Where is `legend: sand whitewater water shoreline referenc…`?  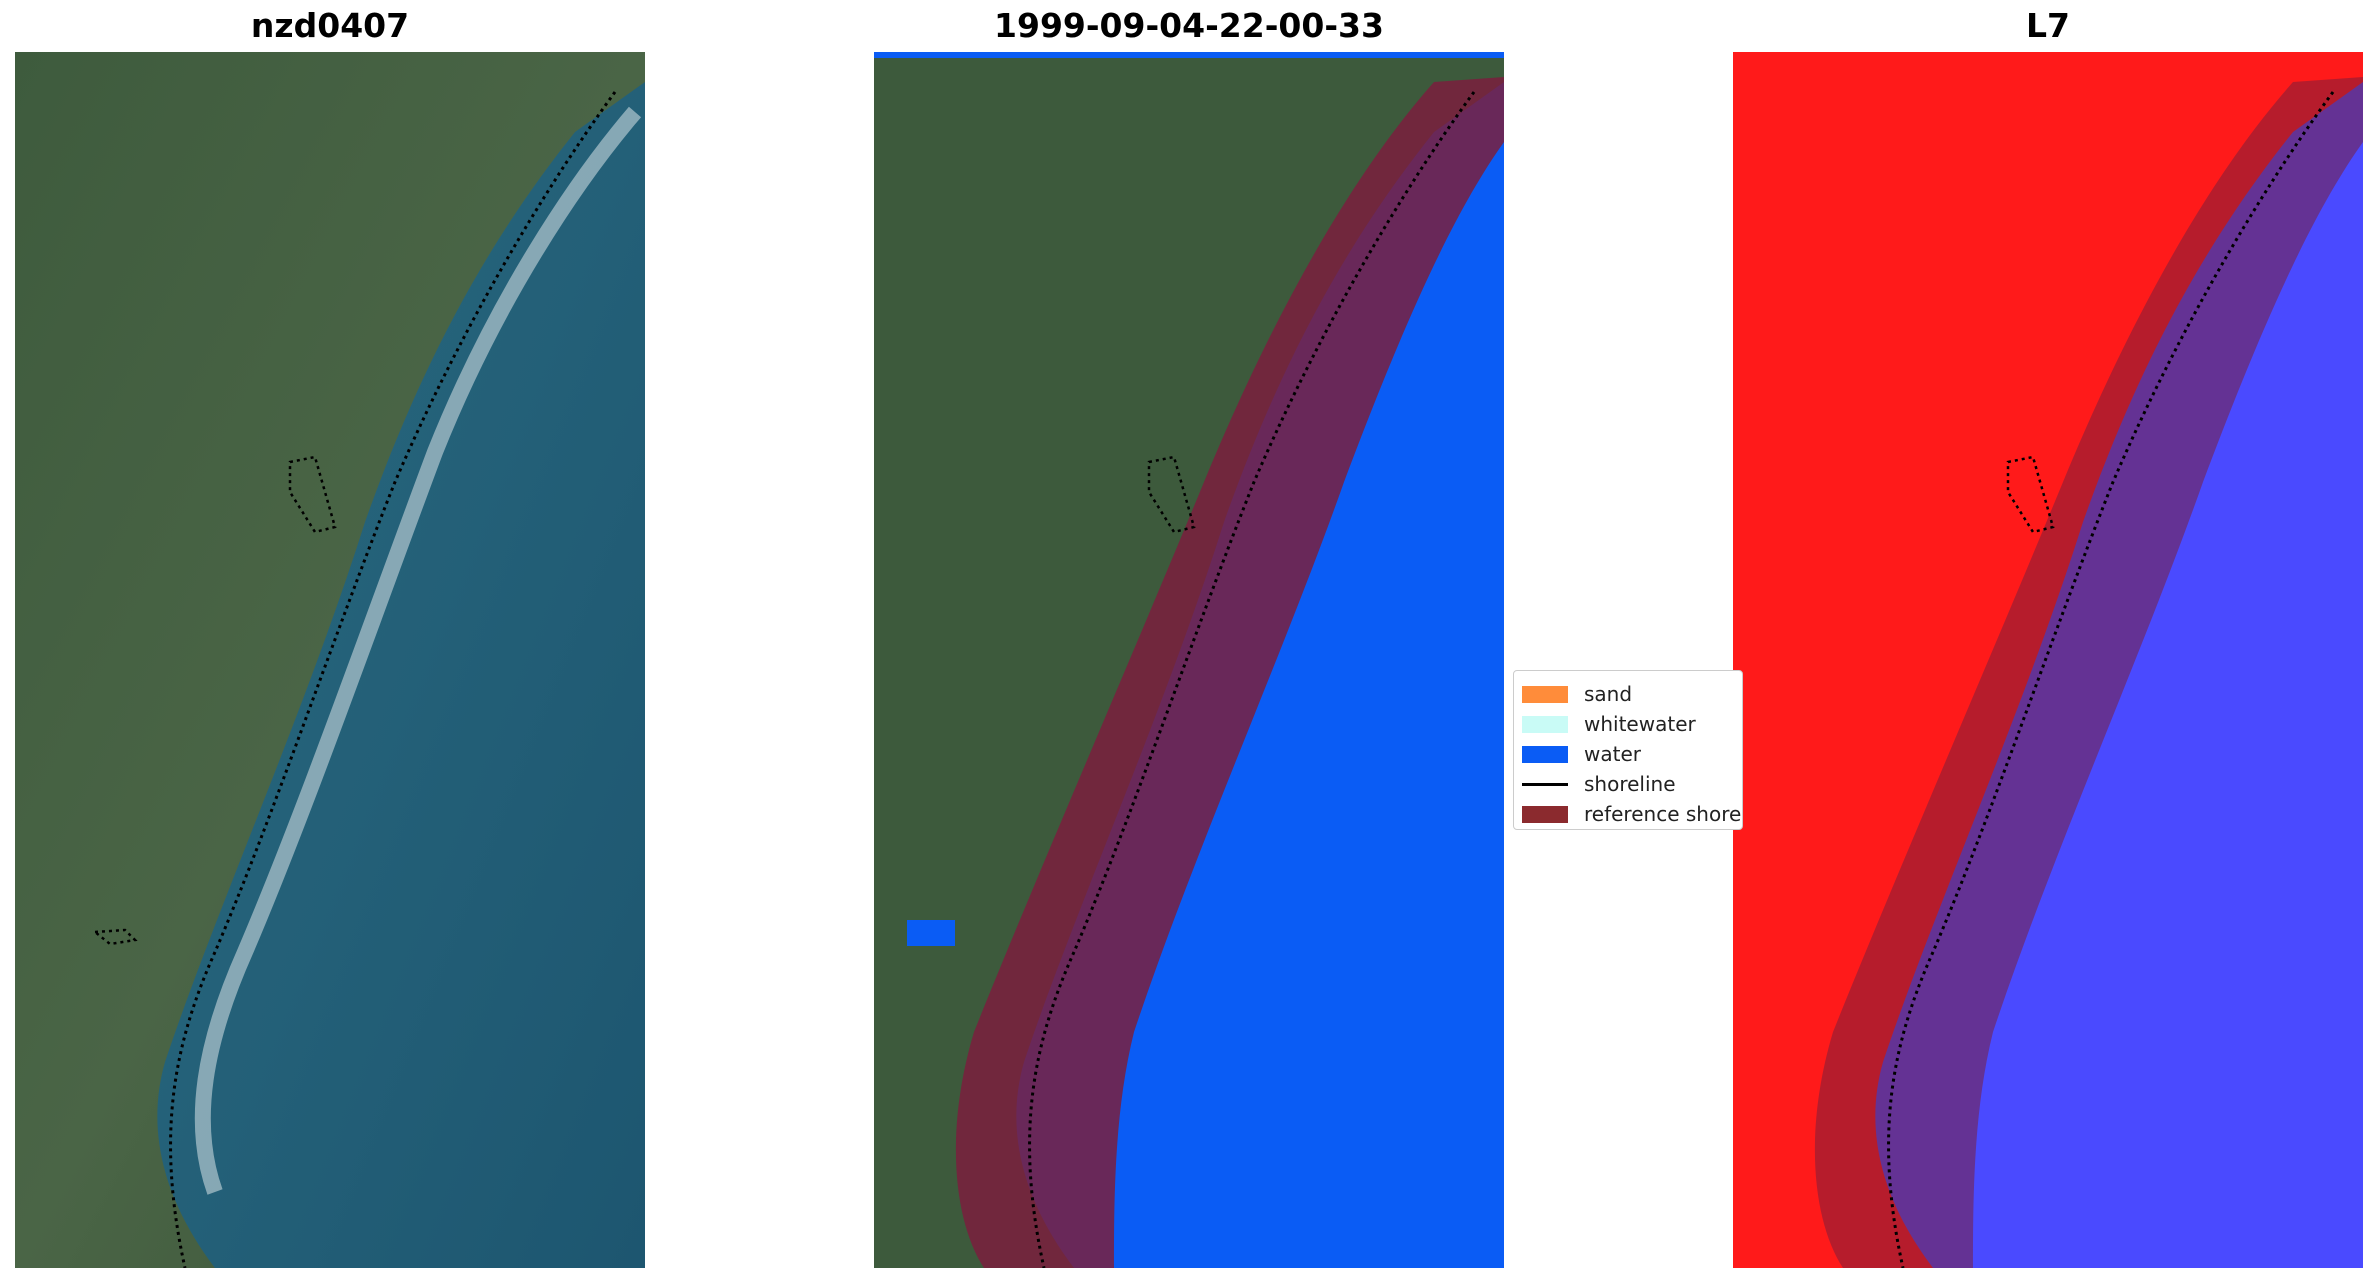
legend: sand whitewater water shoreline referenc… is located at coordinates (1628, 750).